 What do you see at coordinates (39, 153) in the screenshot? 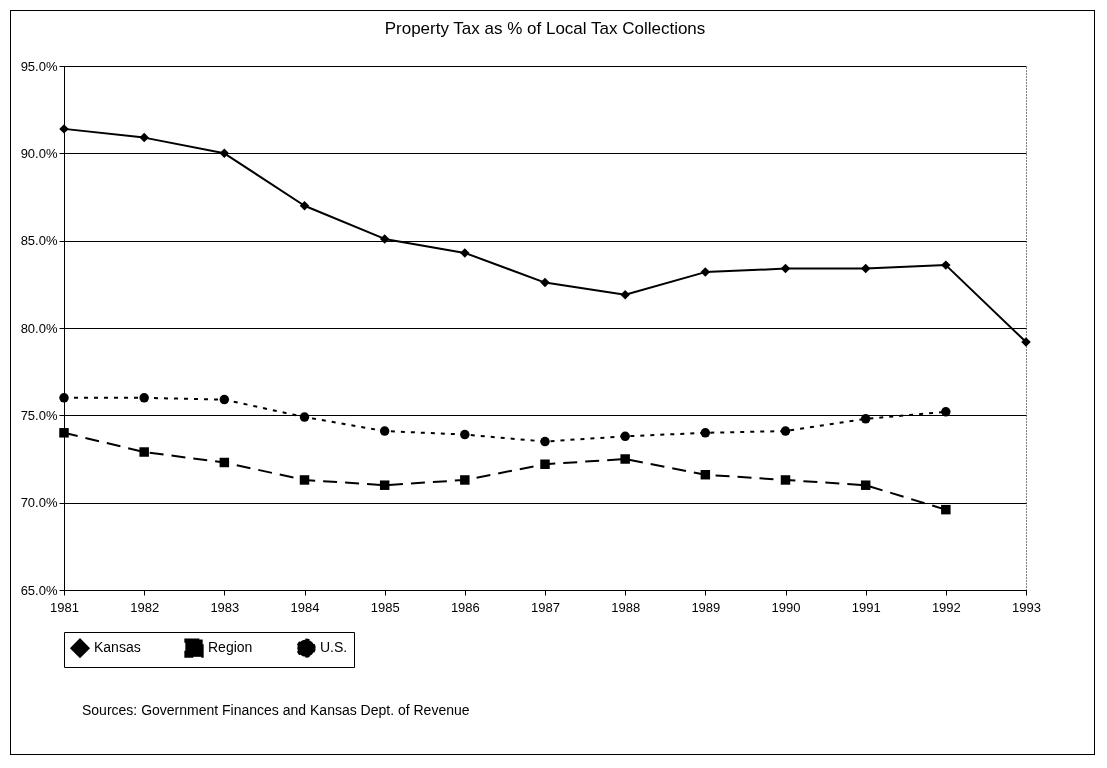
I see `y-tick-label: 90.0%` at bounding box center [39, 153].